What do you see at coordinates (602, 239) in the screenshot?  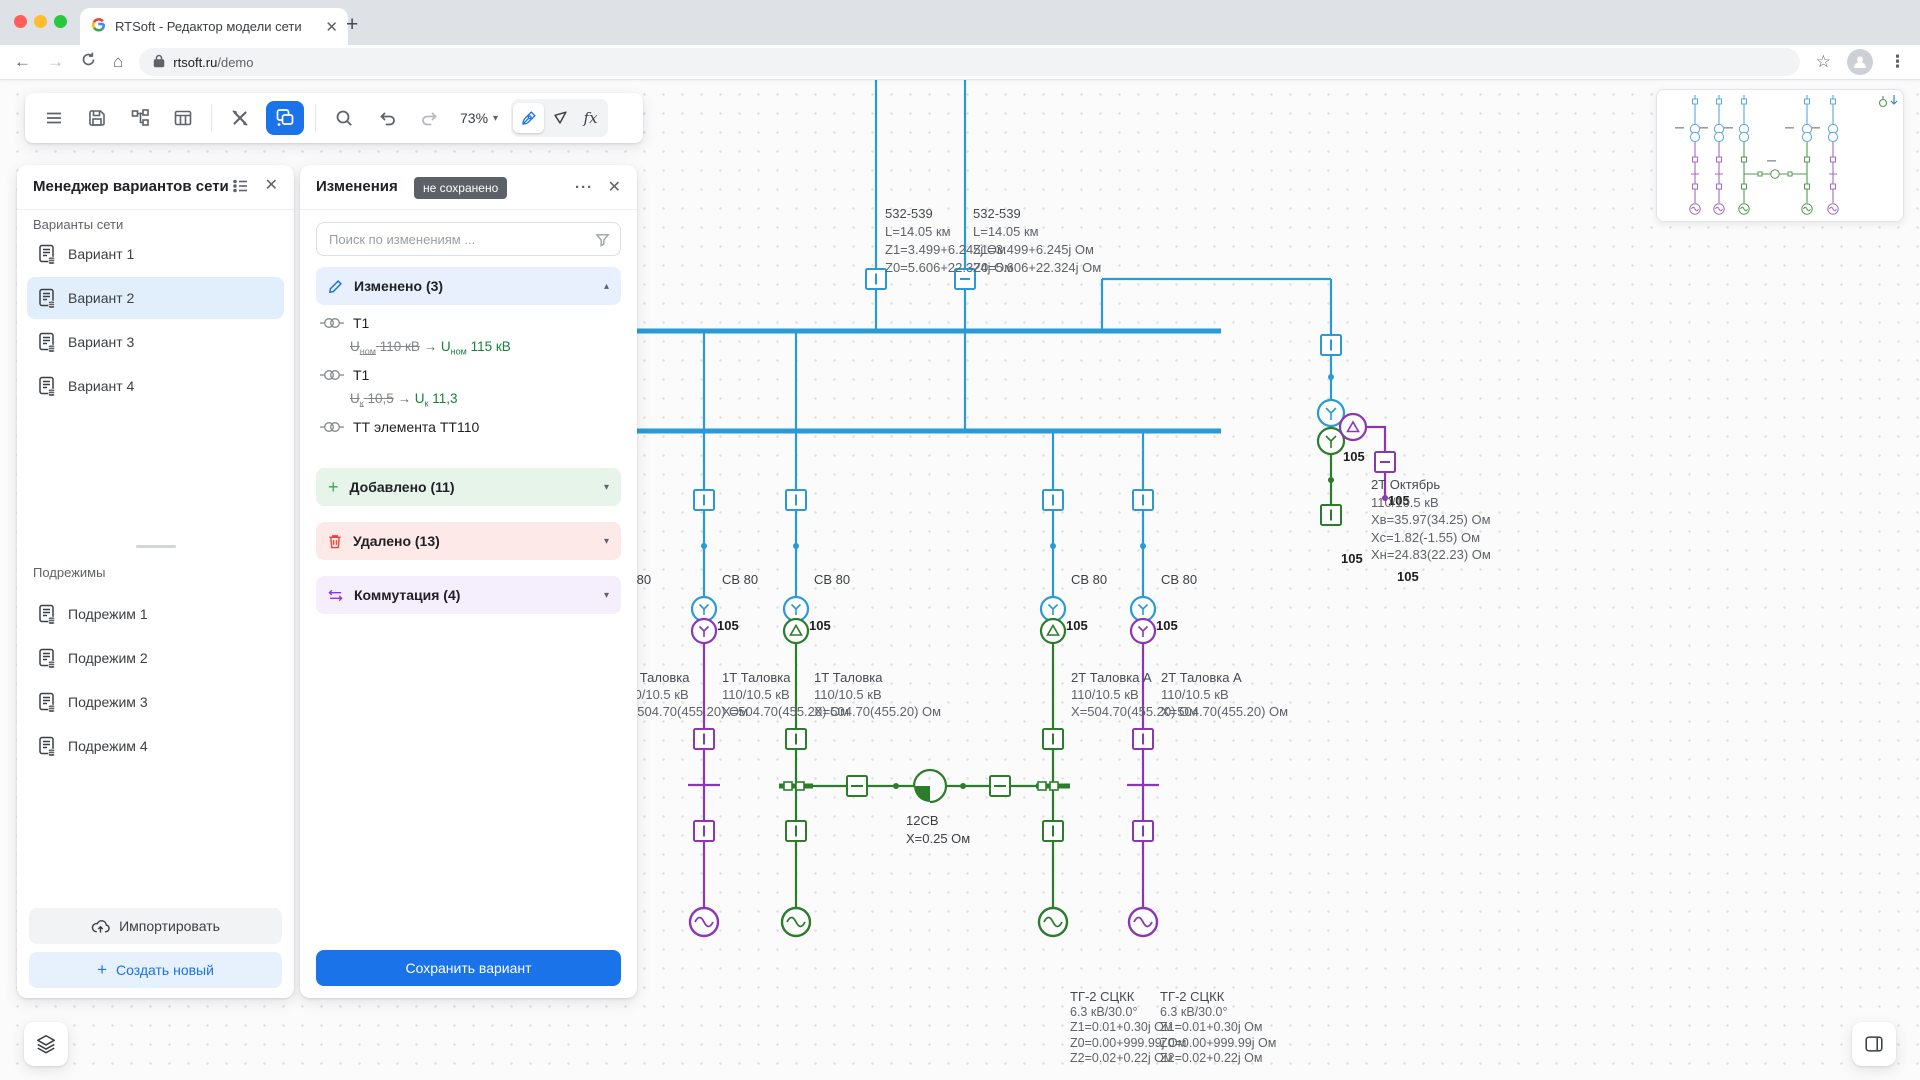 I see `filter-funnel-icon` at bounding box center [602, 239].